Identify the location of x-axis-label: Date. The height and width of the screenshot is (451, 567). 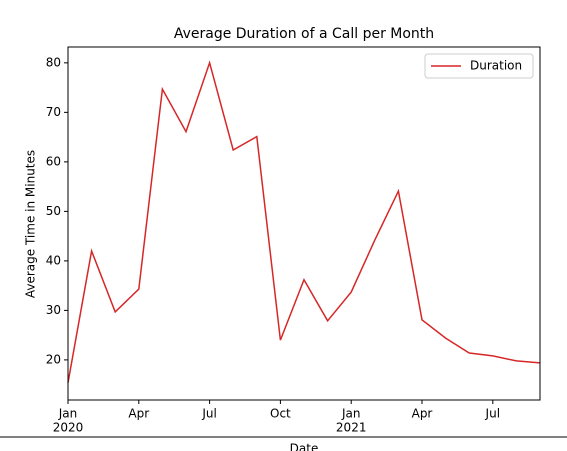
(304, 446).